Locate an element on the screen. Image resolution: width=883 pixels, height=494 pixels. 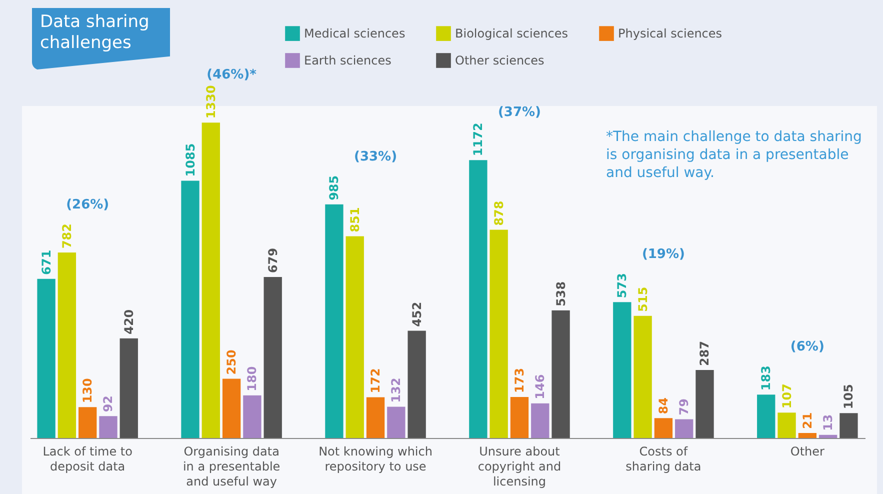
data-label: 105 is located at coordinates (849, 397).